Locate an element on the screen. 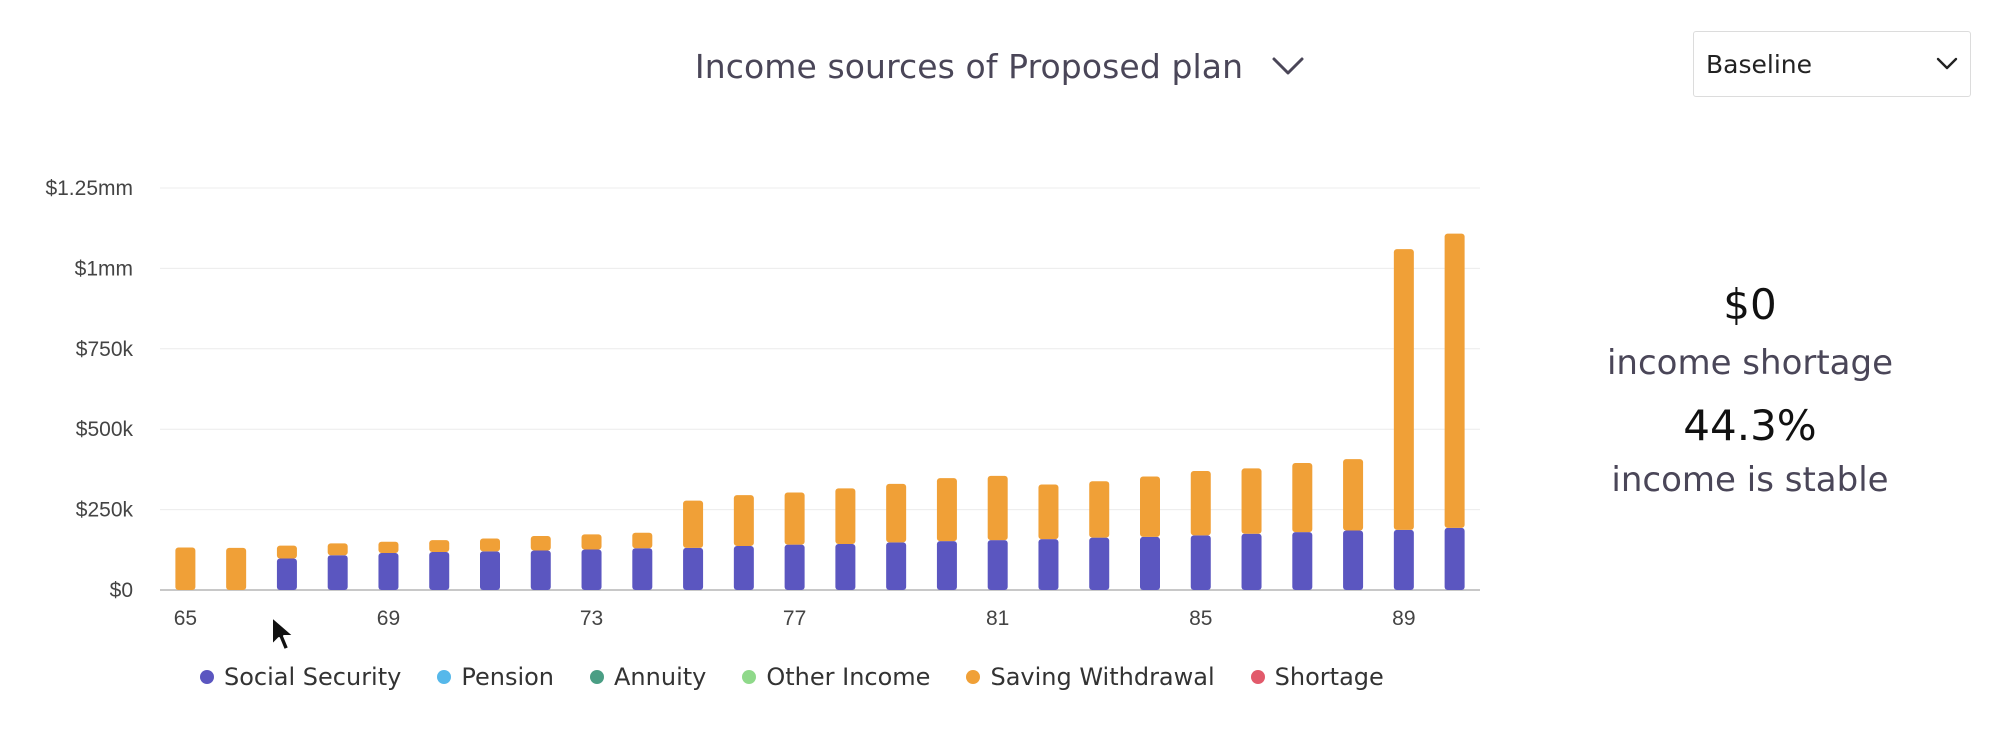  legend-label: Other Income is located at coordinates (848, 677).